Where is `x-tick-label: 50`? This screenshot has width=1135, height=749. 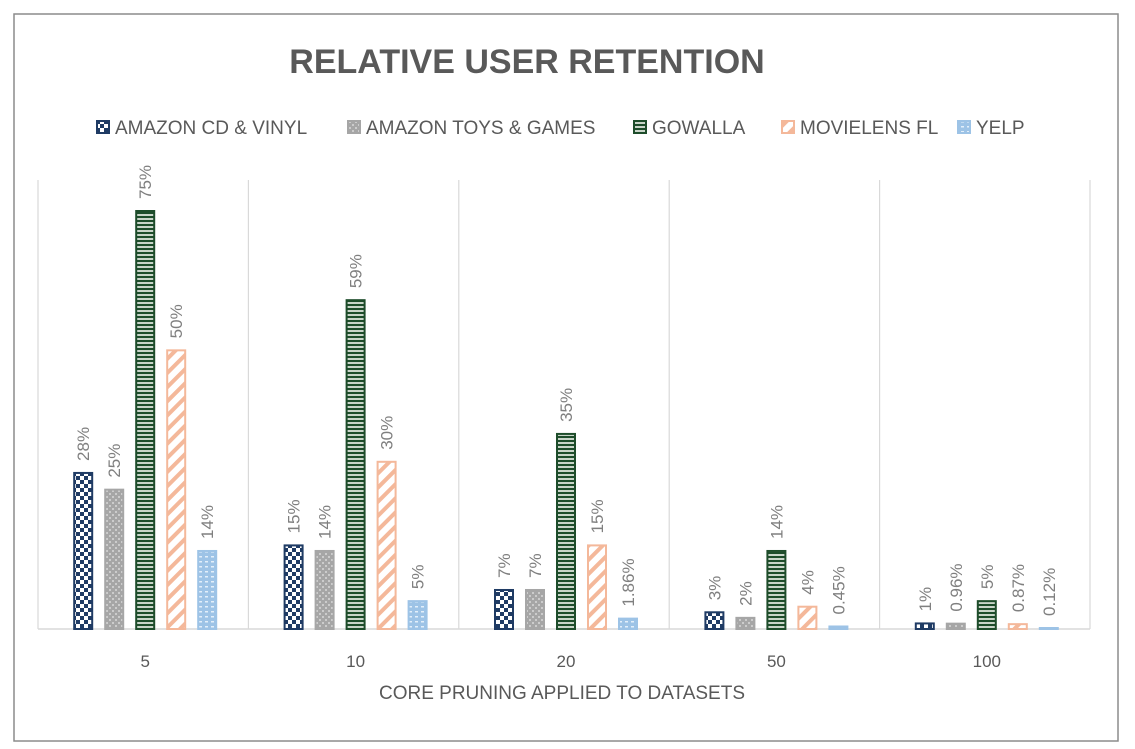 x-tick-label: 50 is located at coordinates (776, 661).